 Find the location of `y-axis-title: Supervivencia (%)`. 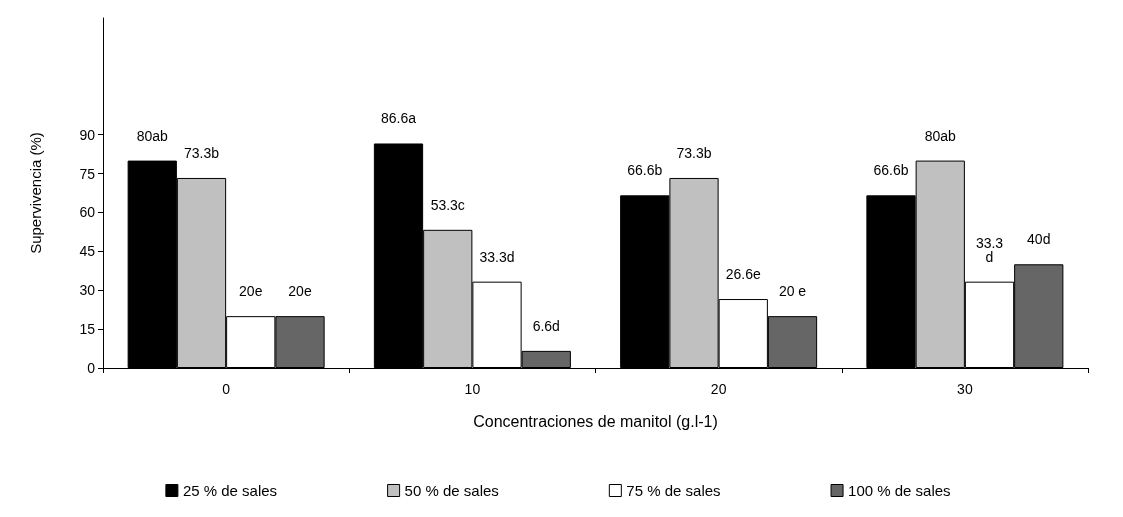

y-axis-title: Supervivencia (%) is located at coordinates (35, 193).